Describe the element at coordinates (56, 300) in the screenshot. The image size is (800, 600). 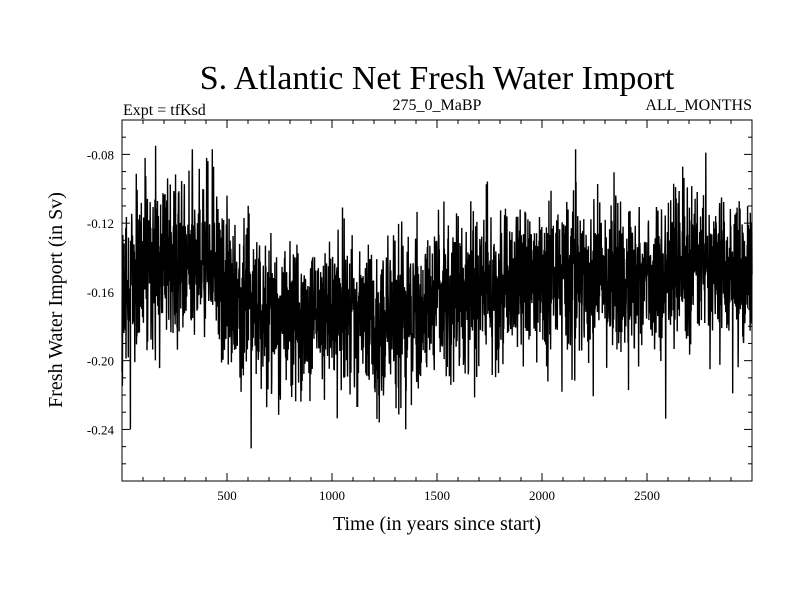
I see `y-axis-label: Fresh Water Import (in Sv)` at that location.